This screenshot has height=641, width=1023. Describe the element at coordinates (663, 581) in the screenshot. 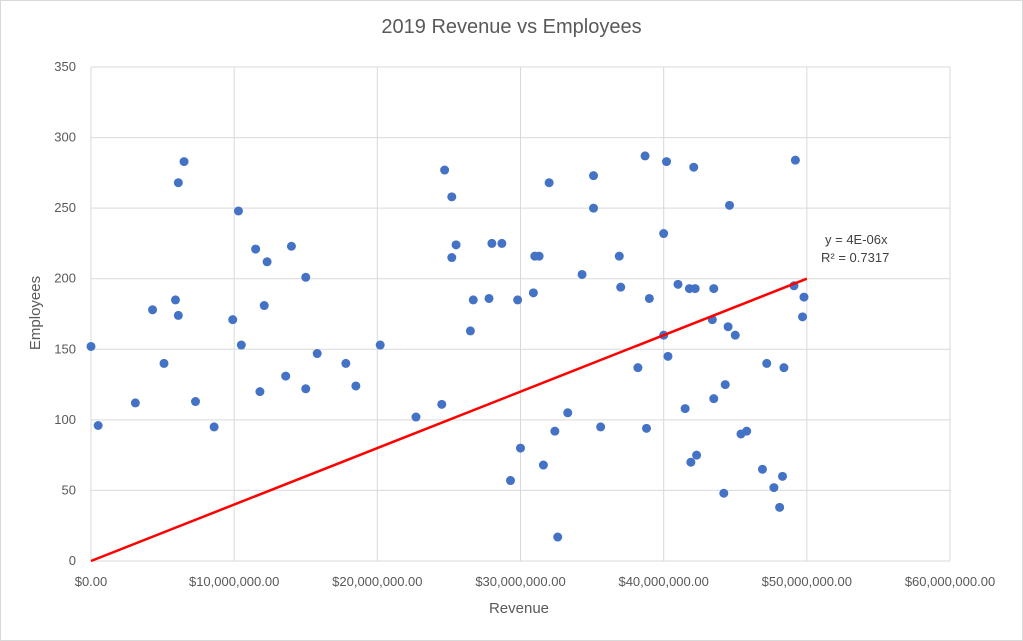

I see `x-tick-label: $40,000,000.00` at that location.